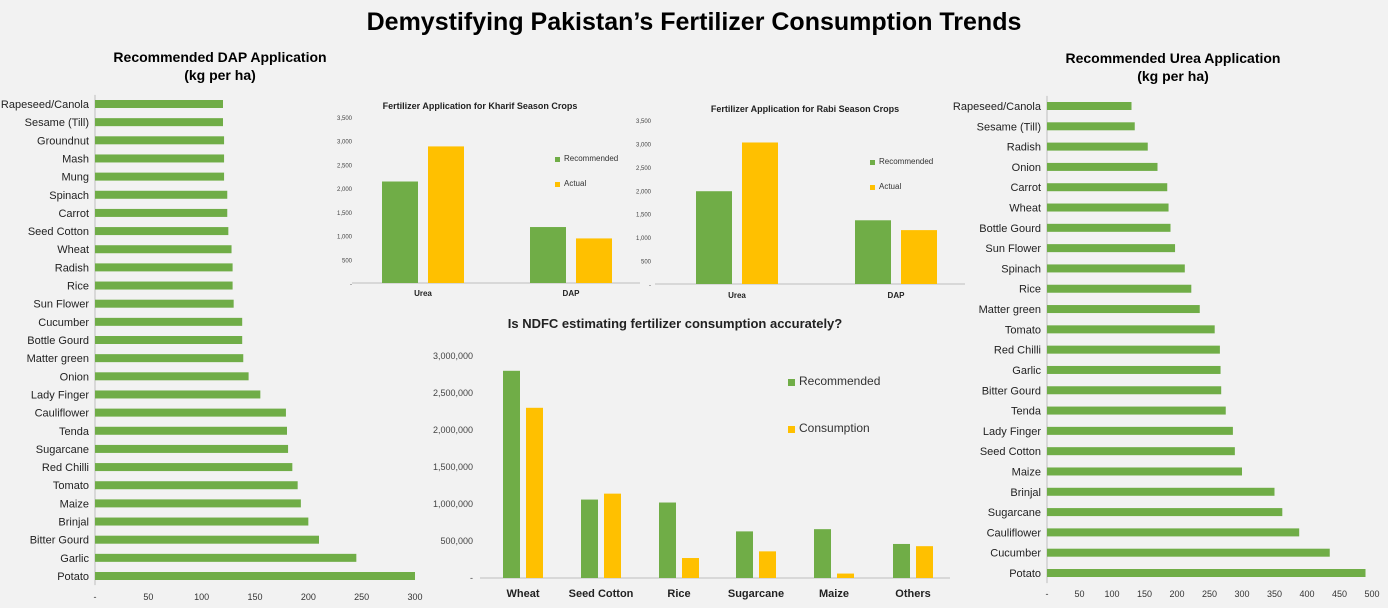 Image resolution: width=1388 pixels, height=608 pixels. I want to click on ndfc-category-label: Seed Cotton, so click(601, 594).